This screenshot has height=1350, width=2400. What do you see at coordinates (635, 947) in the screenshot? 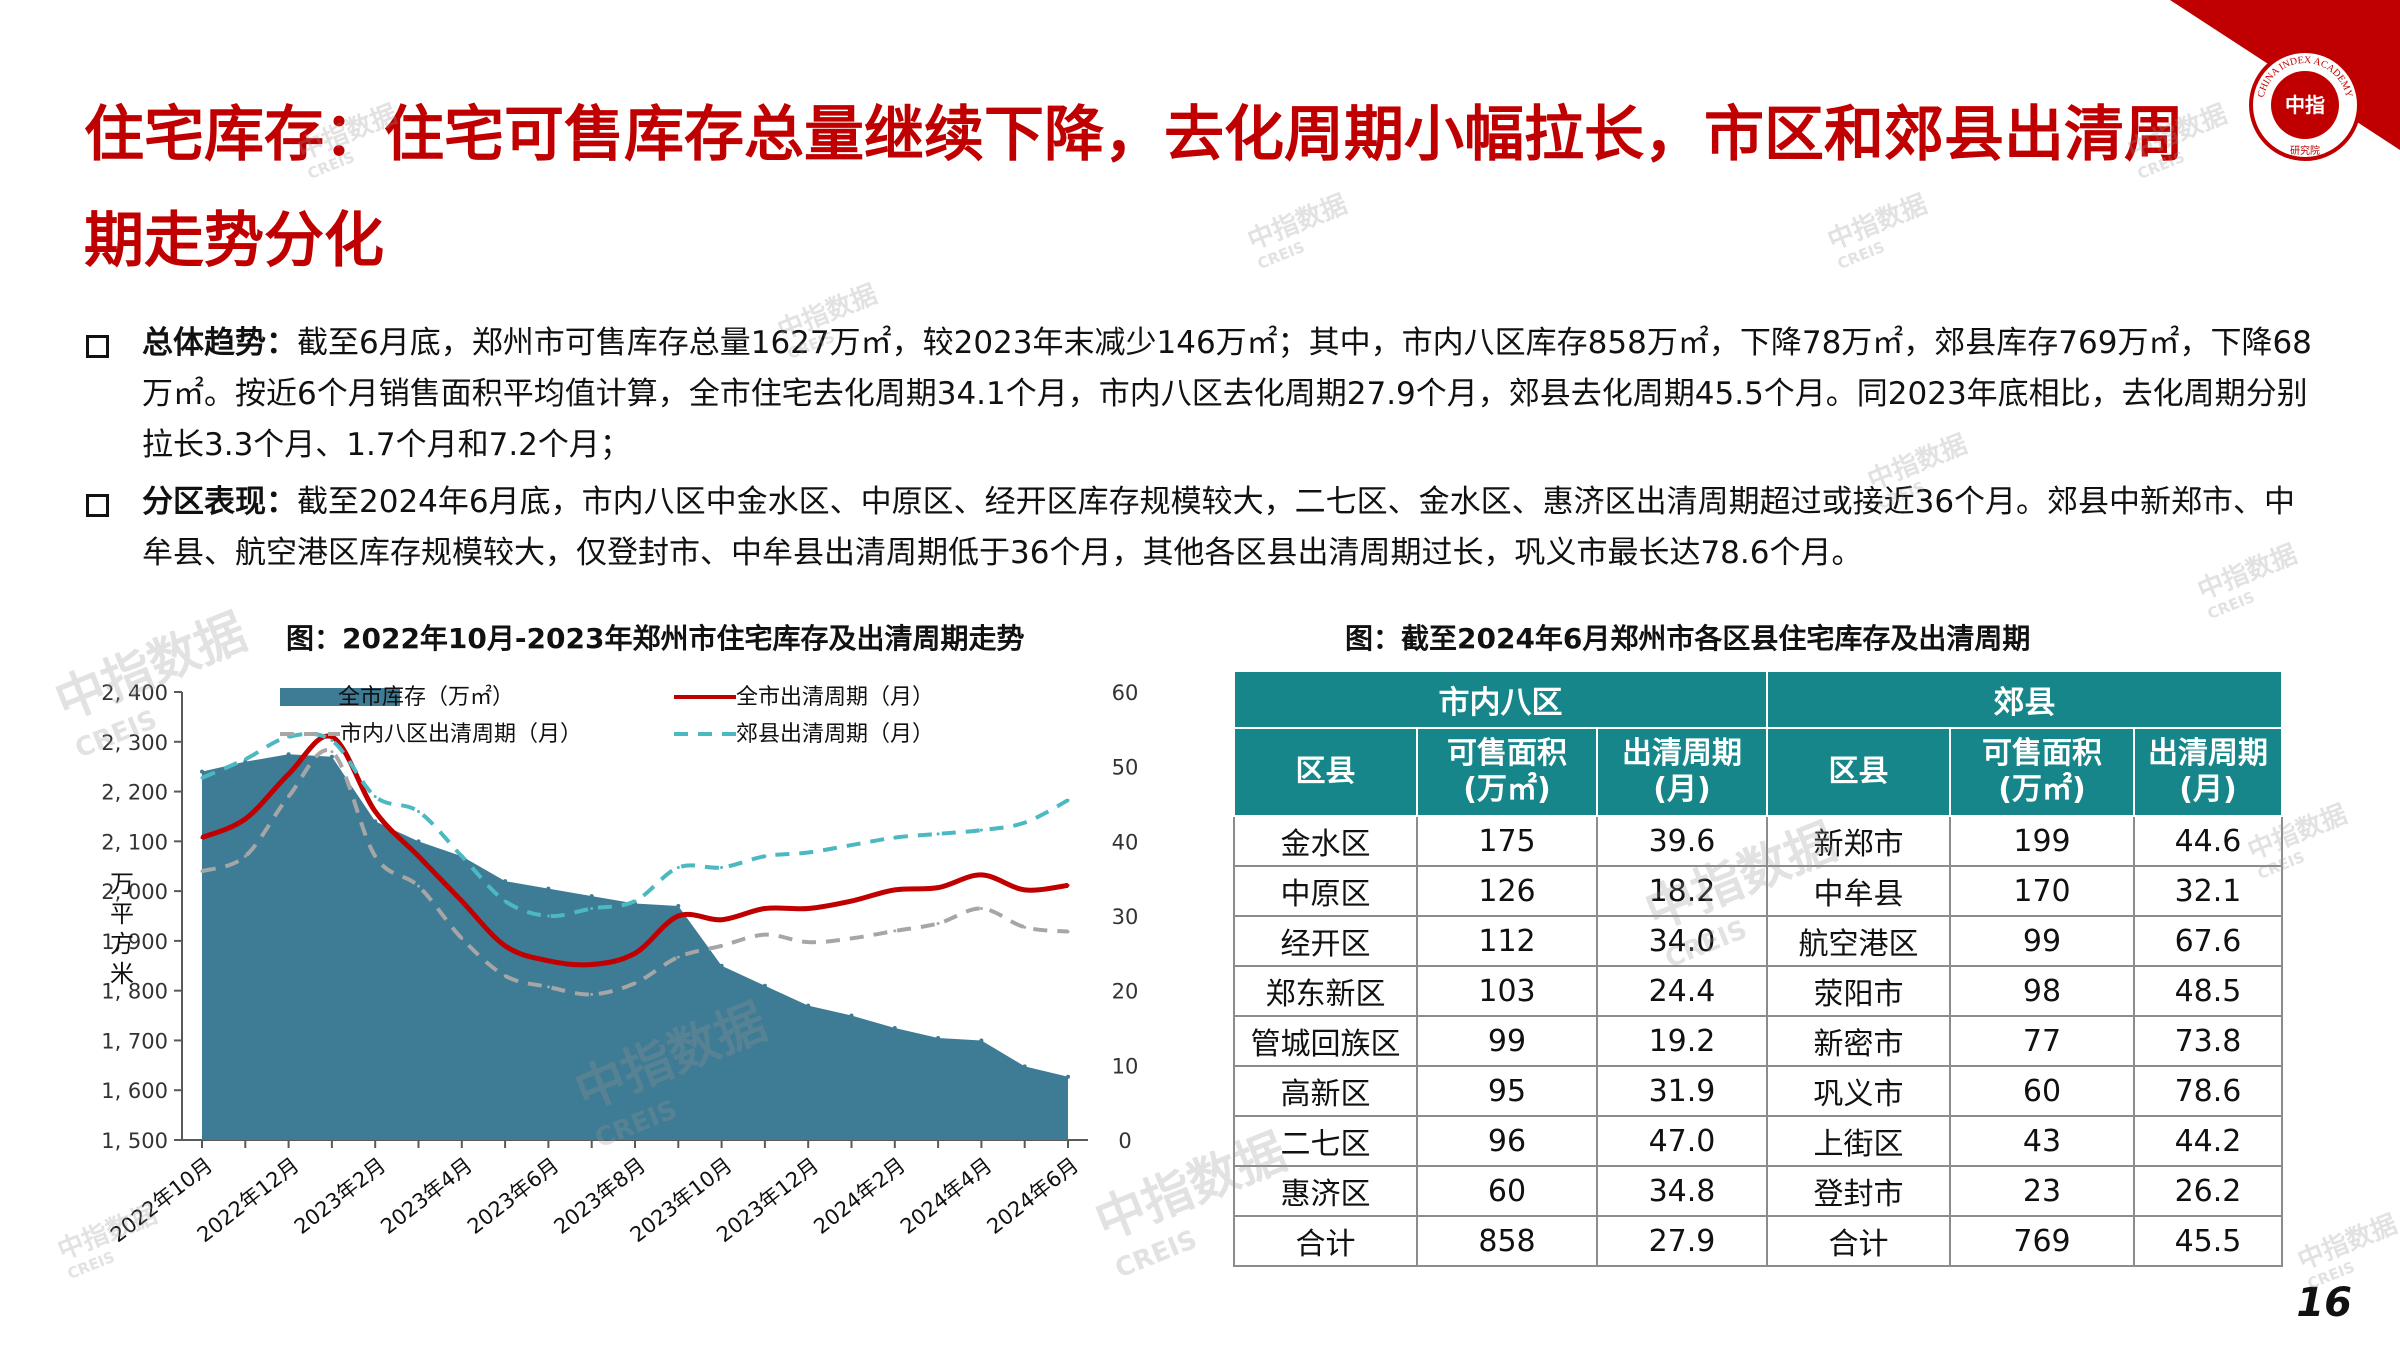
I see `series-area-inventory` at bounding box center [635, 947].